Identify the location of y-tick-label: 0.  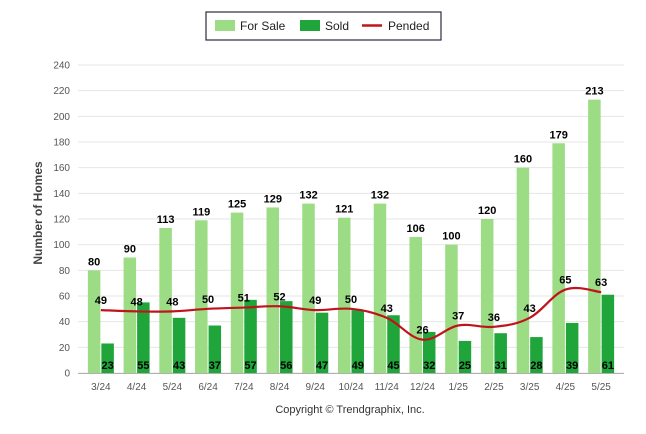
(67, 374).